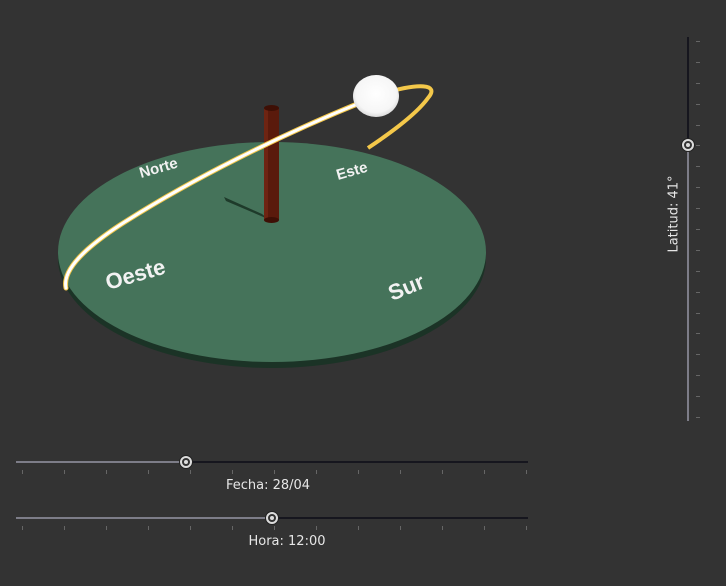 The image size is (726, 586). What do you see at coordinates (268, 485) in the screenshot?
I see `fecha-label: Fecha: 28/04` at bounding box center [268, 485].